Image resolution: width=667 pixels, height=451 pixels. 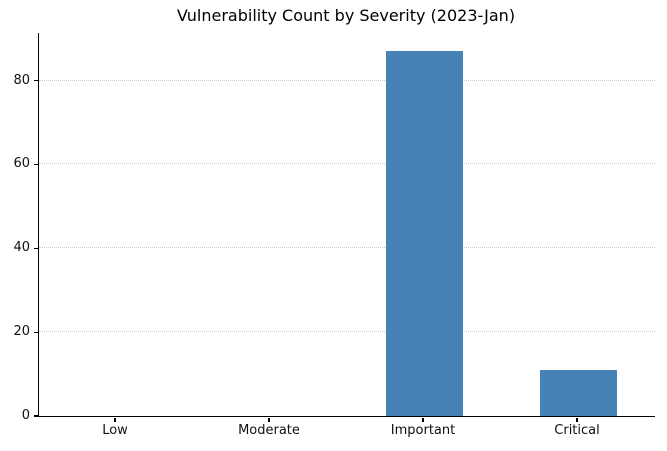 What do you see at coordinates (424, 233) in the screenshot?
I see `bar-important` at bounding box center [424, 233].